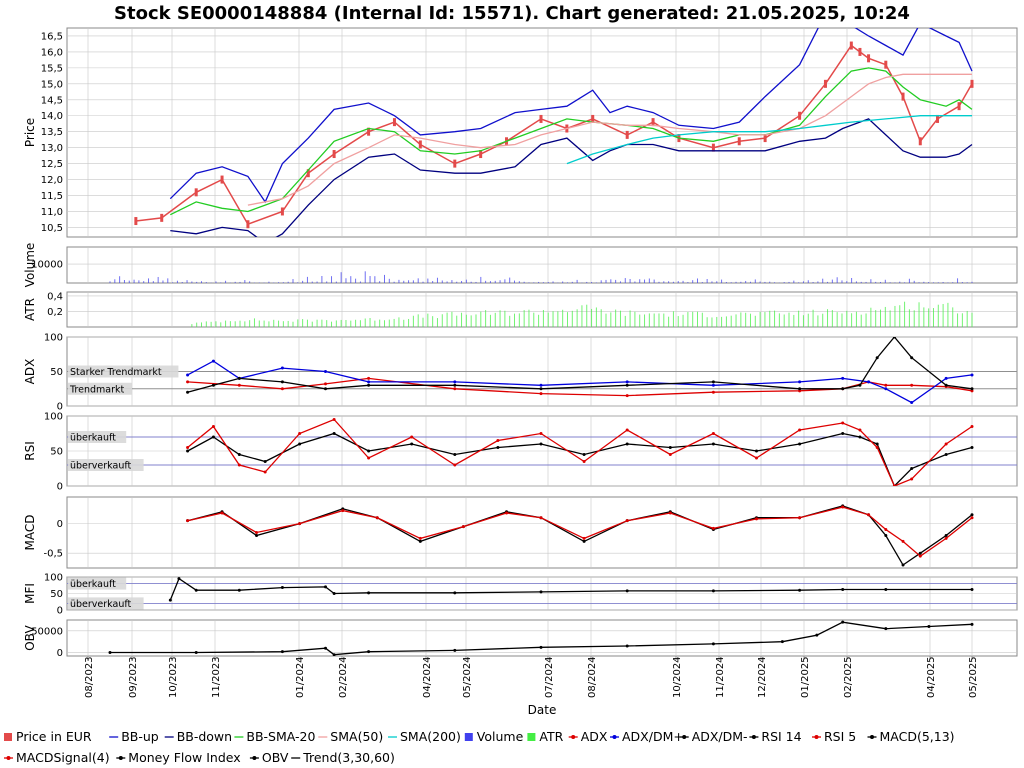 The image size is (1024, 768). What do you see at coordinates (805, 677) in the screenshot?
I see `x-tick-label: 01/2025` at bounding box center [805, 677].